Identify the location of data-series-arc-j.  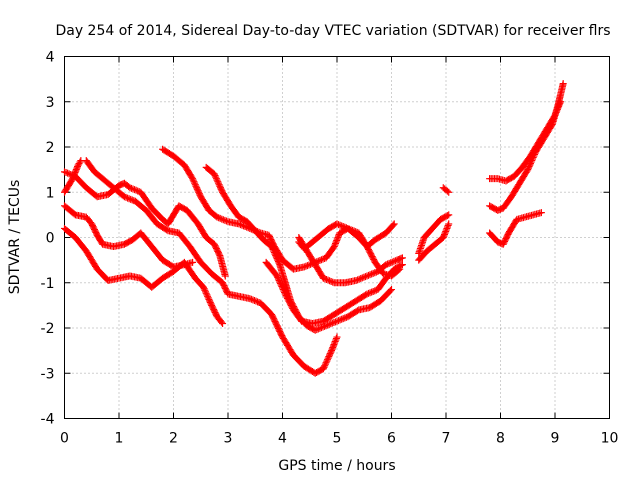
(350, 260).